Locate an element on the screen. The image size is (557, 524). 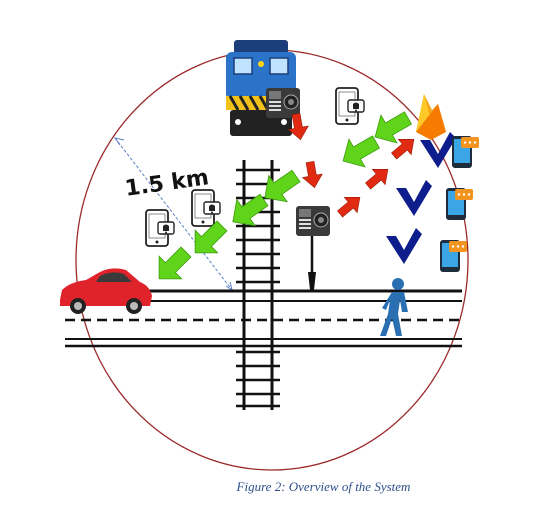
crossing-sensor-device-icon is located at coordinates (313, 221).